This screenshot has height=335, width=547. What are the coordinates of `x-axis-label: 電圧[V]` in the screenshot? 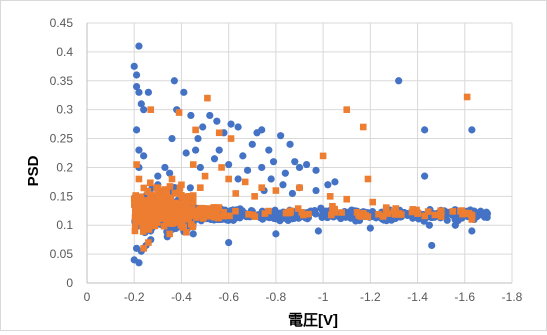 It's located at (313, 320).